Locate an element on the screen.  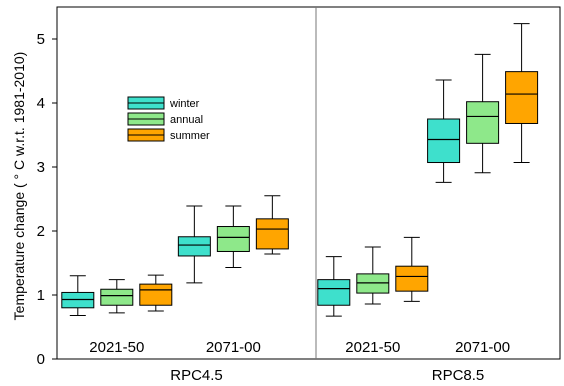
y-tick-label: 5 is located at coordinates (41, 39).